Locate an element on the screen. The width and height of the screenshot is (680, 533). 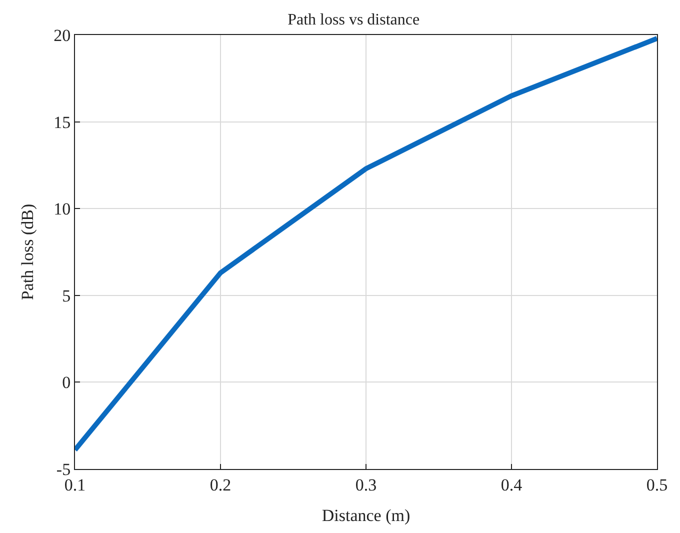
chart-title: Path loss vs distance is located at coordinates (354, 20).